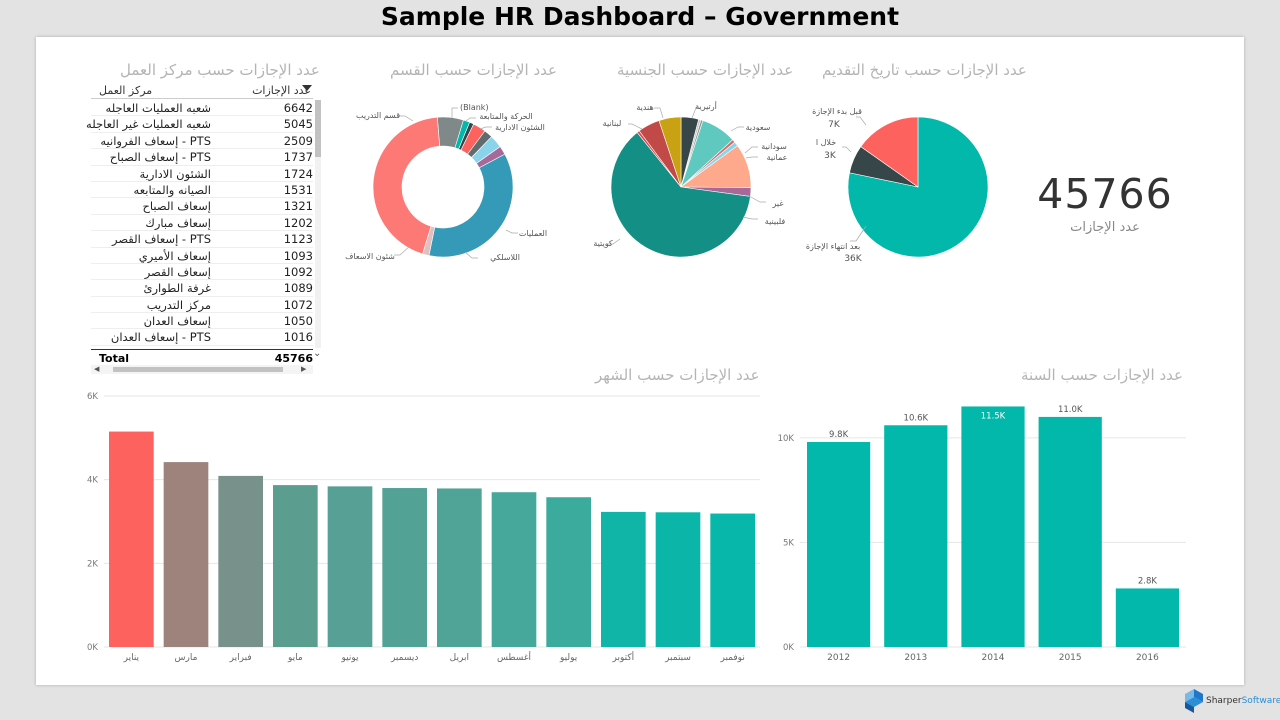 The height and width of the screenshot is (720, 1280). Describe the element at coordinates (178, 222) in the screenshot. I see `work-center-cell: إسعاف مبارك` at that location.